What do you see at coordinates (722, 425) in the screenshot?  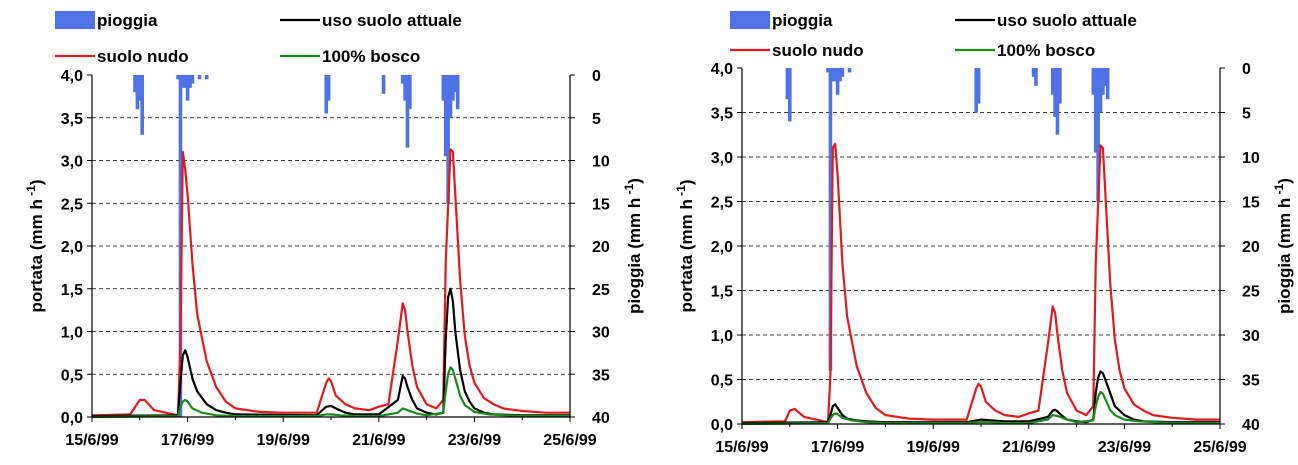 I see `y-tick-label: 0,0` at bounding box center [722, 425].